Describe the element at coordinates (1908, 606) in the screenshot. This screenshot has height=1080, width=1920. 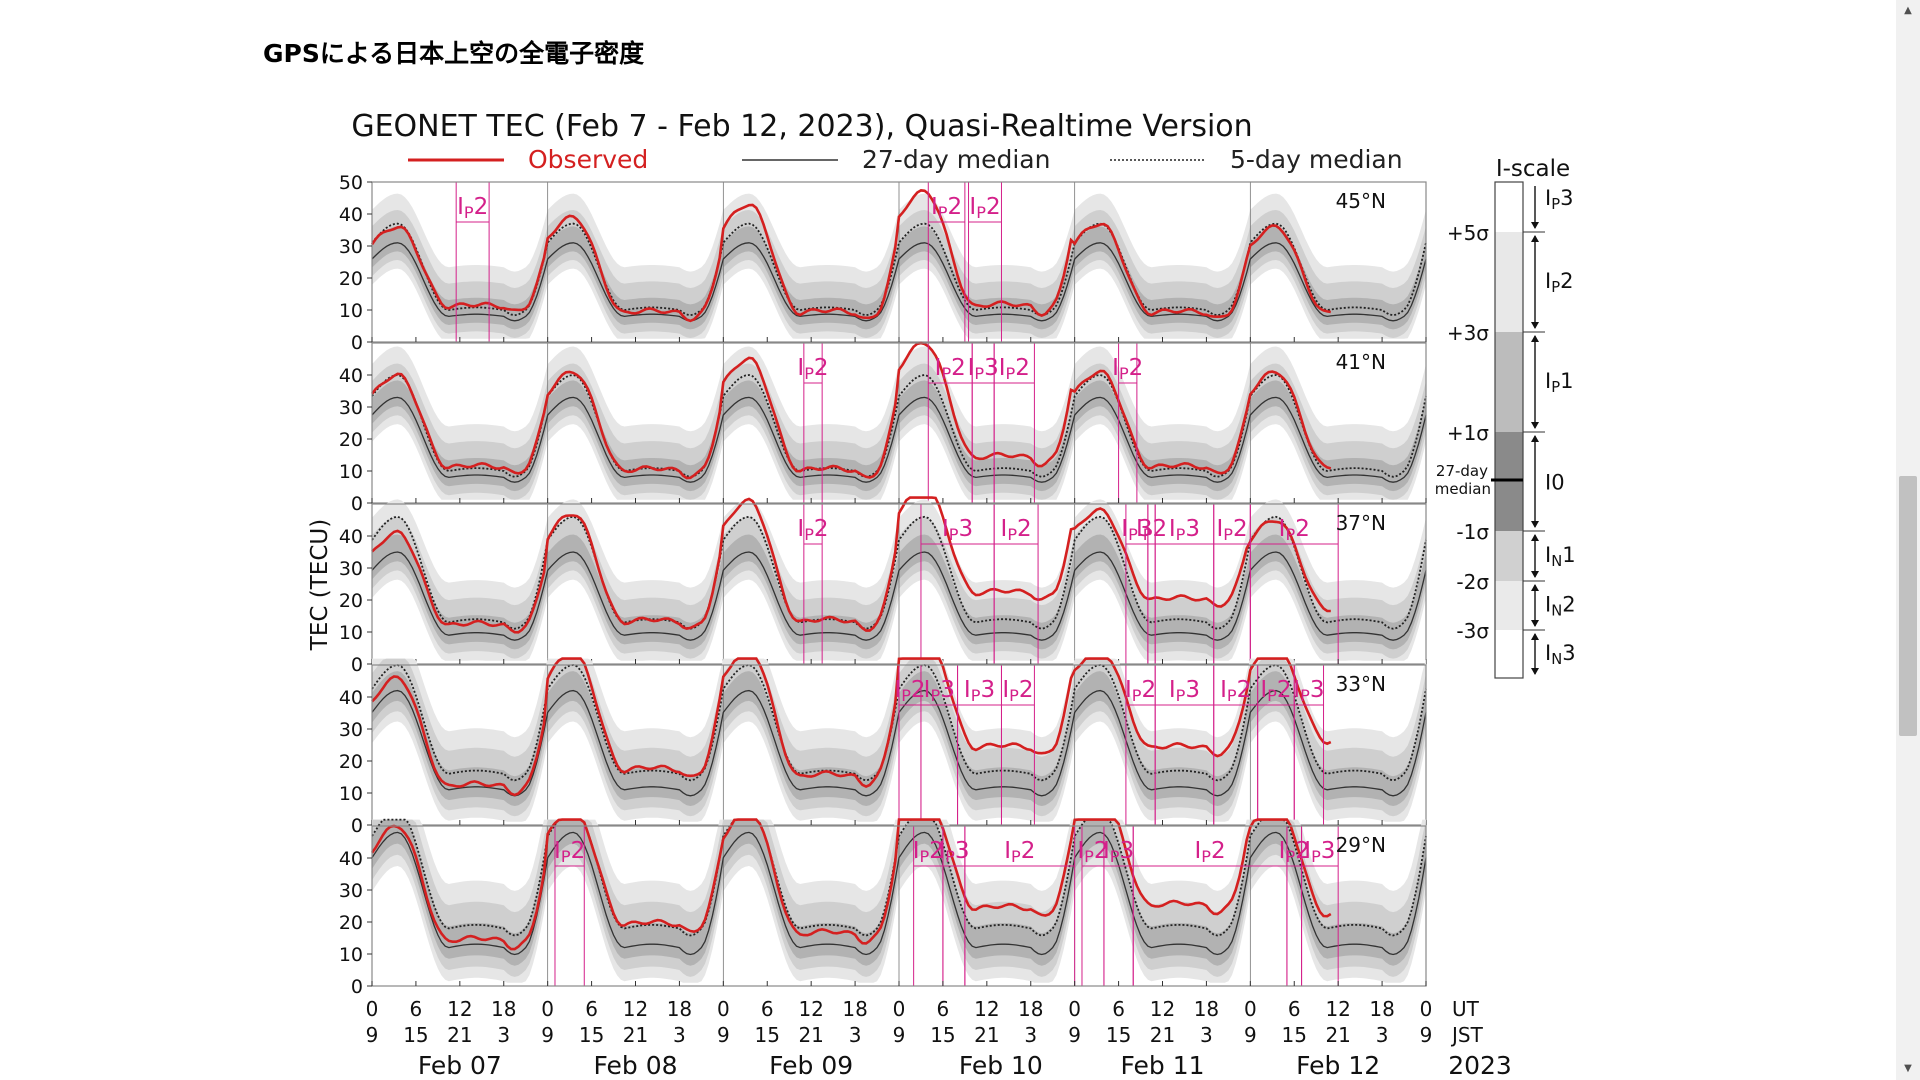
I see `scrollbar-thumb` at that location.